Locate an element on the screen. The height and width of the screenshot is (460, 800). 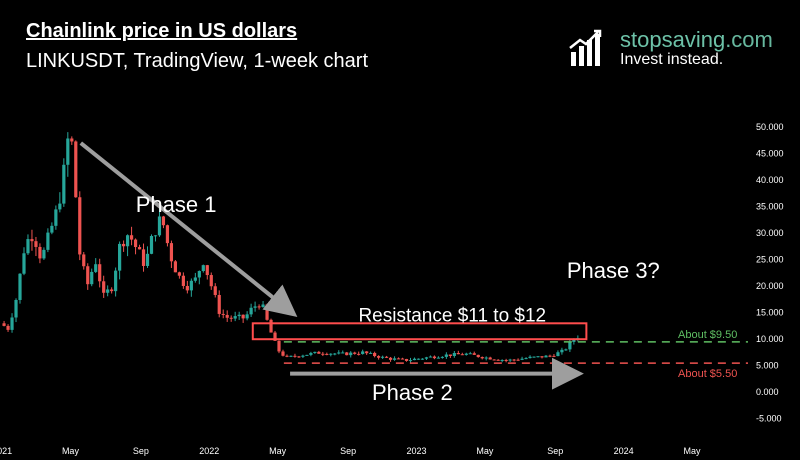
y-tick-label: 15.000 is located at coordinates (770, 313).